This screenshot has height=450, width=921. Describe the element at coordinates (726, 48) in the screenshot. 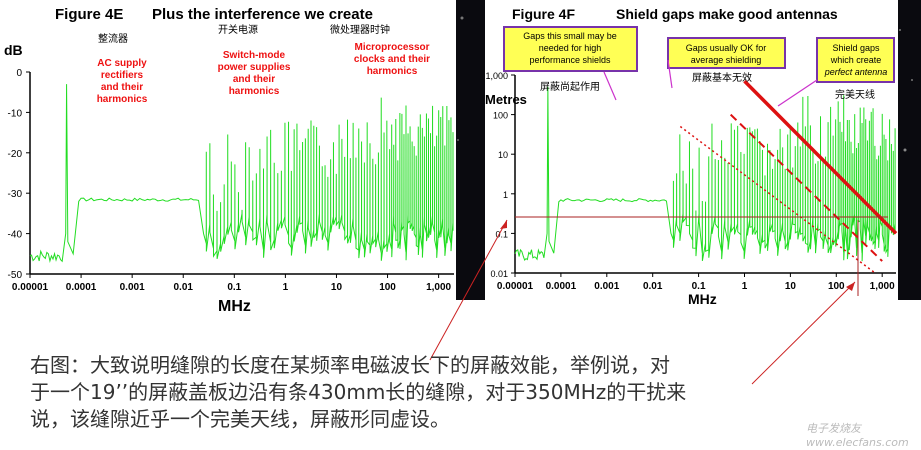

I see `callout-average-1: Gaps usually OK for` at that location.